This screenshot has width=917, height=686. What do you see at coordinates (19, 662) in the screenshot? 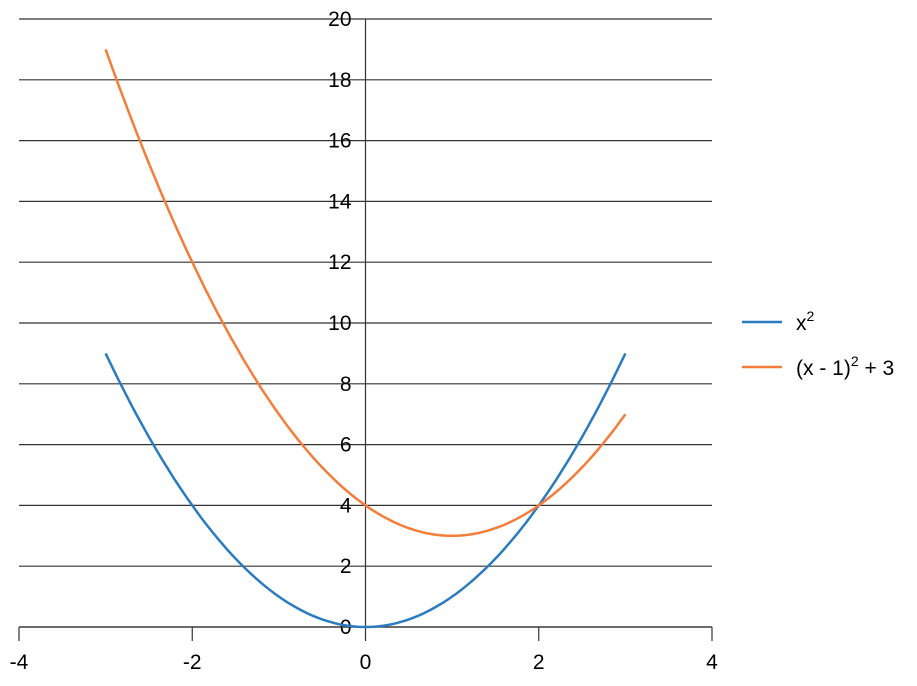
I see `x-tick-label: -4` at bounding box center [19, 662].